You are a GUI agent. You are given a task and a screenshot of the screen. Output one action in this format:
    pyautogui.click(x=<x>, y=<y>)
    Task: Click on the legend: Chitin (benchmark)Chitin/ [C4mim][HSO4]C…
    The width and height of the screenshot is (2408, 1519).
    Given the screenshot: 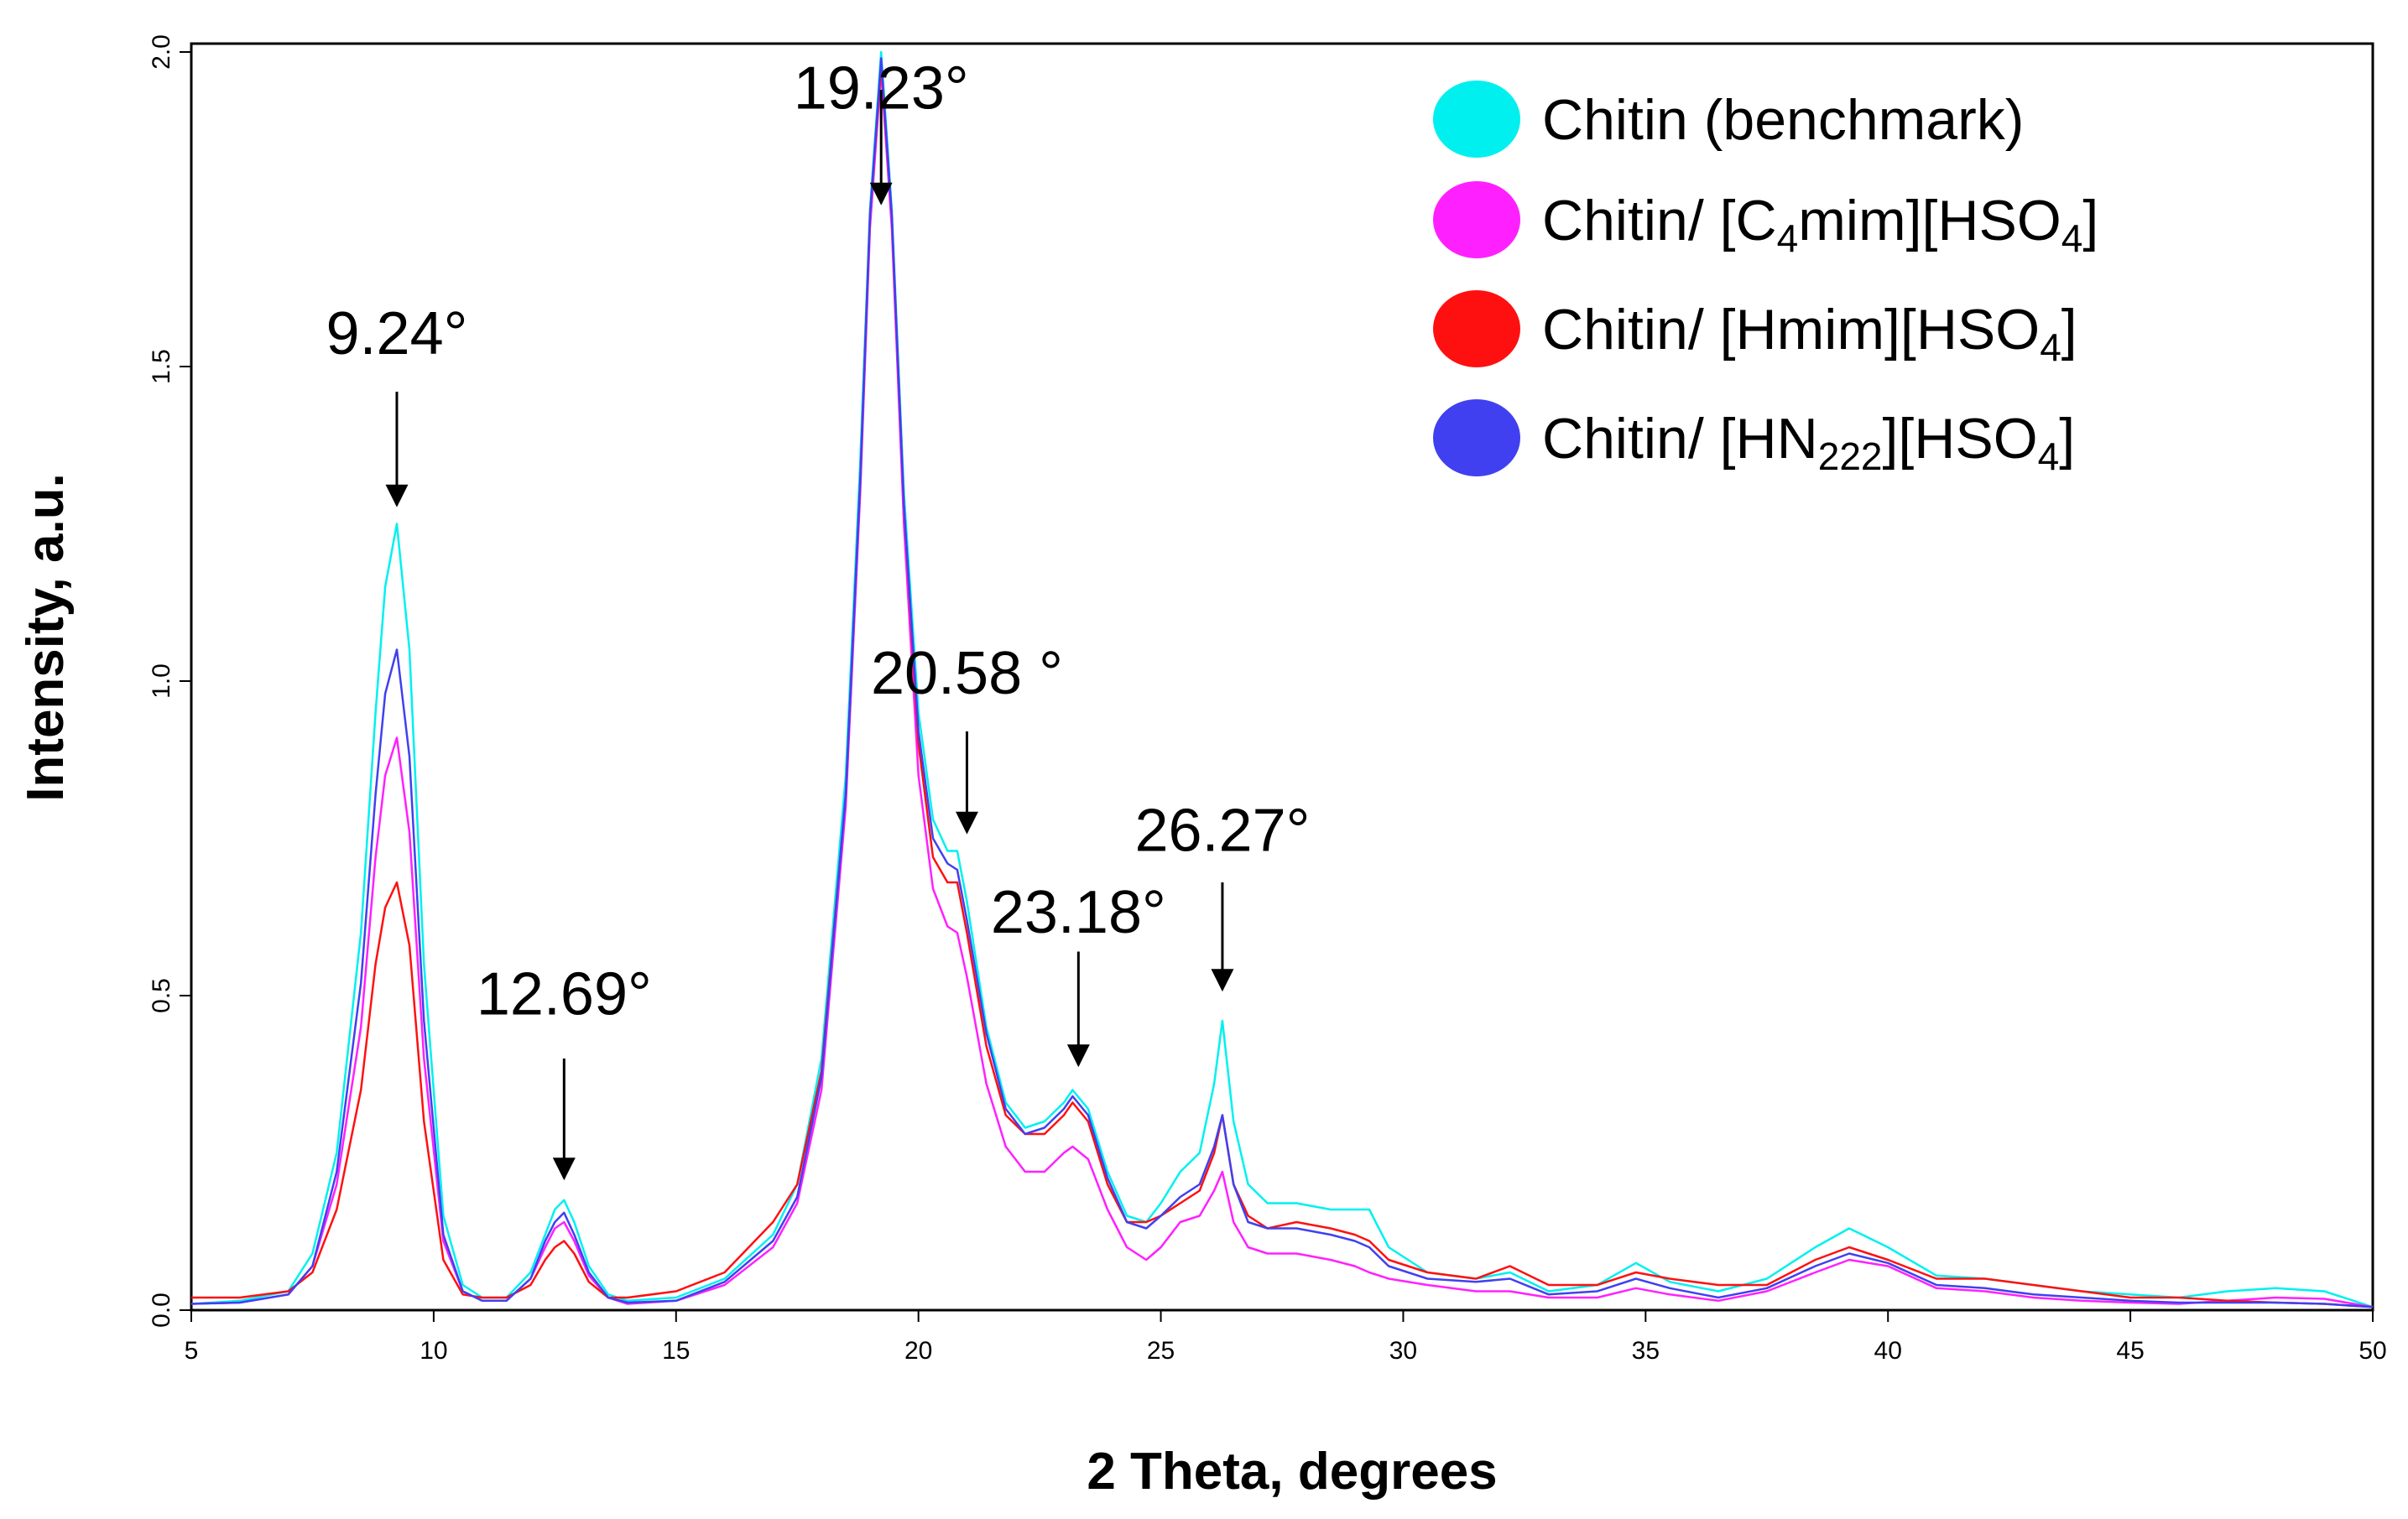 What is the action you would take?
    pyautogui.click(x=1765, y=279)
    